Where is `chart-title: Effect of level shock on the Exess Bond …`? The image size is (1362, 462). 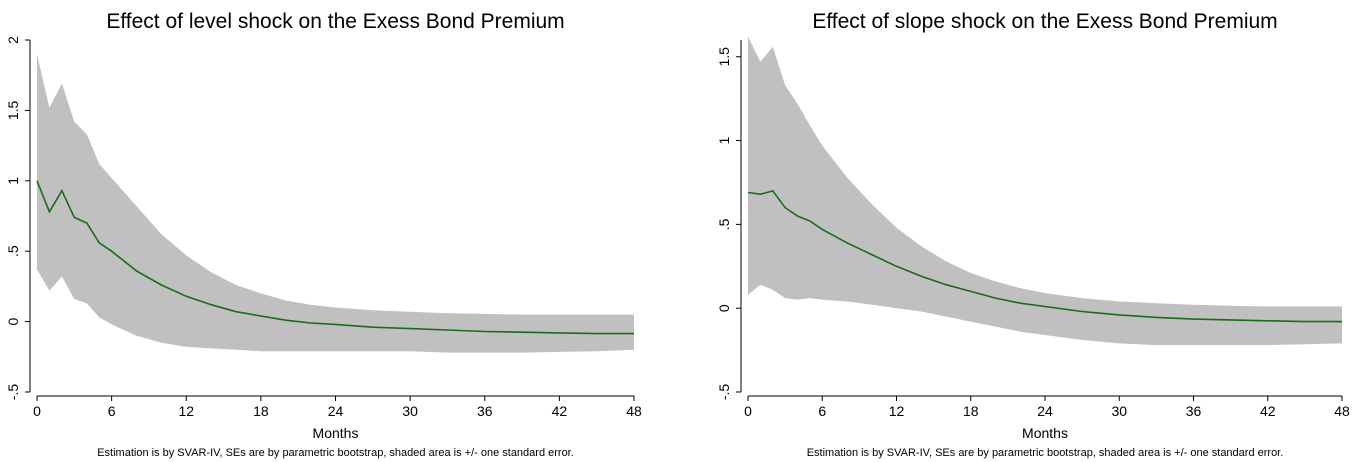 chart-title: Effect of level shock on the Exess Bond … is located at coordinates (335, 21).